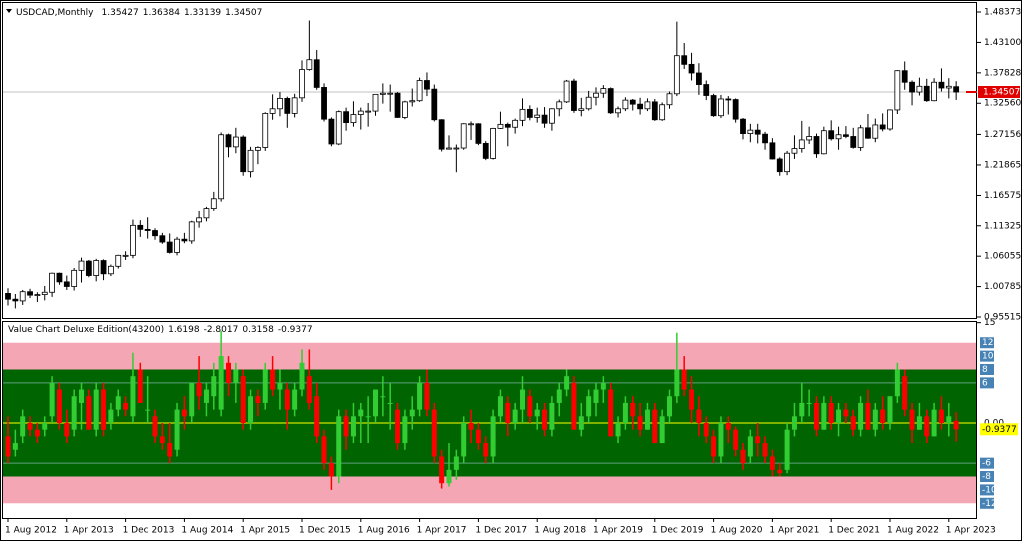 This screenshot has width=1024, height=544. Describe the element at coordinates (501, 531) in the screenshot. I see `x-tick-label: 1 Dec 2017` at that location.